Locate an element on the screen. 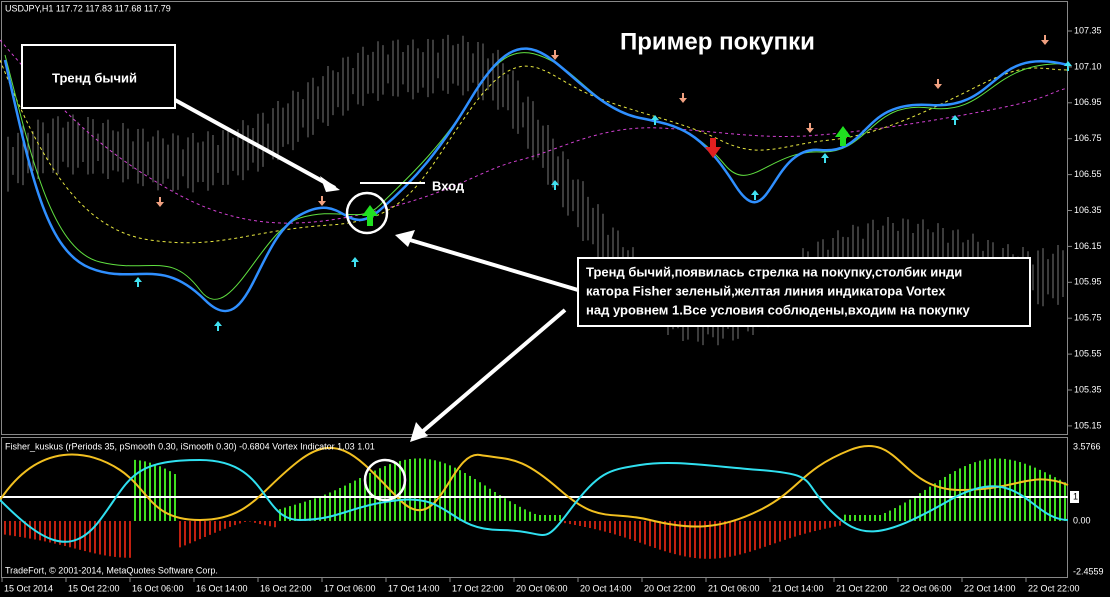 This screenshot has height=597, width=1110. sell-signal is located at coordinates (713, 148).